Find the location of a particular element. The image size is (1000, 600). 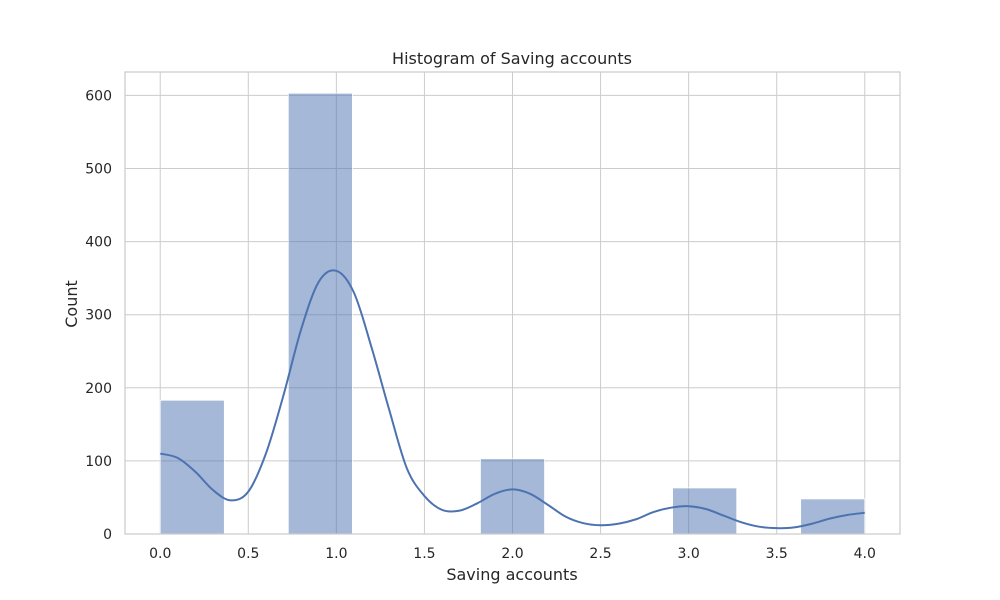

x-tick-labels: 0.0 0.5 1.0 1.5 2.0 2.5 3.0 3.5 4.0 is located at coordinates (512, 554).